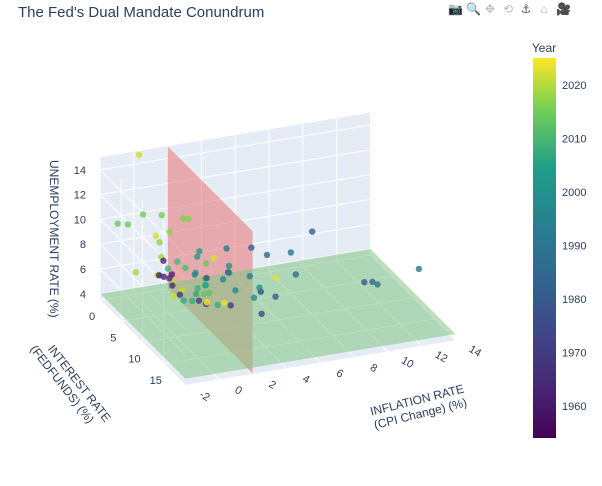 The image size is (602, 486). I want to click on colorbar-tick-label: 2020, so click(574, 86).